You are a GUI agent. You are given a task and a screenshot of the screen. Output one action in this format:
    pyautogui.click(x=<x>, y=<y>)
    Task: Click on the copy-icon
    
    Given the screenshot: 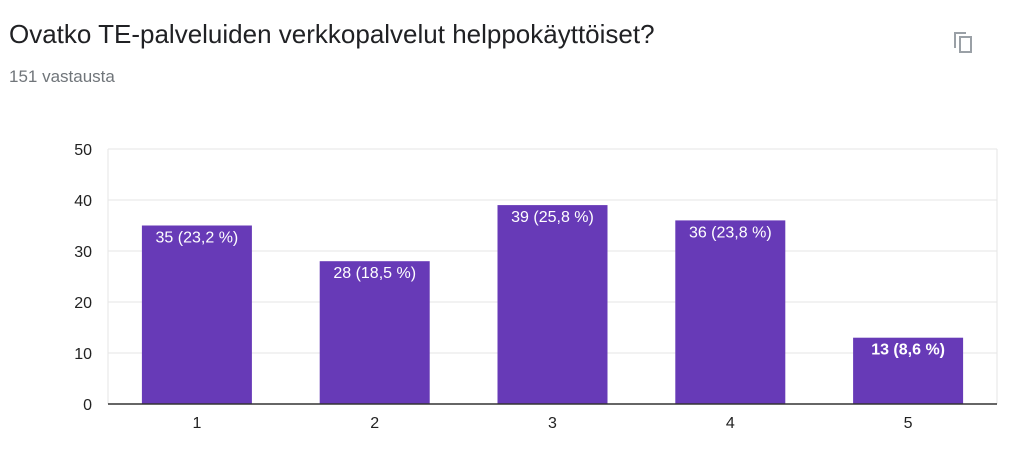 What is the action you would take?
    pyautogui.click(x=963, y=42)
    